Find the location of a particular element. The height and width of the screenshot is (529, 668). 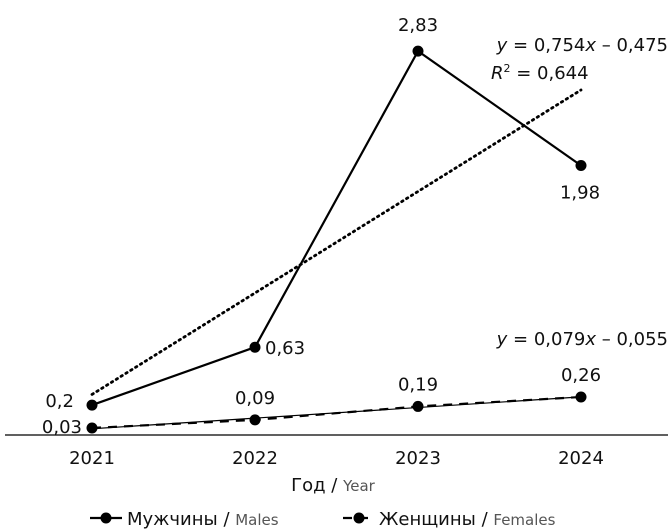

legend-item-females: Женщины / Females is located at coordinates (449, 519).